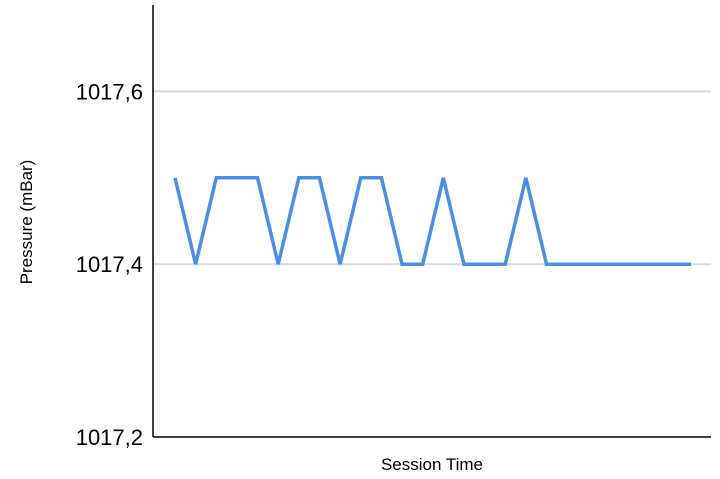  What do you see at coordinates (26, 222) in the screenshot?
I see `y-axis-title: Pressure (mBar)` at bounding box center [26, 222].